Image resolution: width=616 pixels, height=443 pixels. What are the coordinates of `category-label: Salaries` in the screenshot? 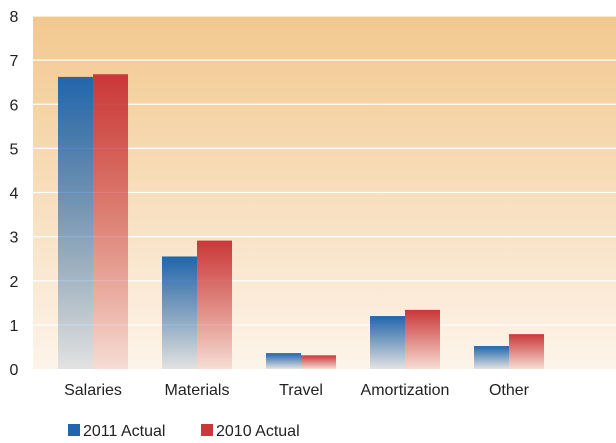 It's located at (93, 390).